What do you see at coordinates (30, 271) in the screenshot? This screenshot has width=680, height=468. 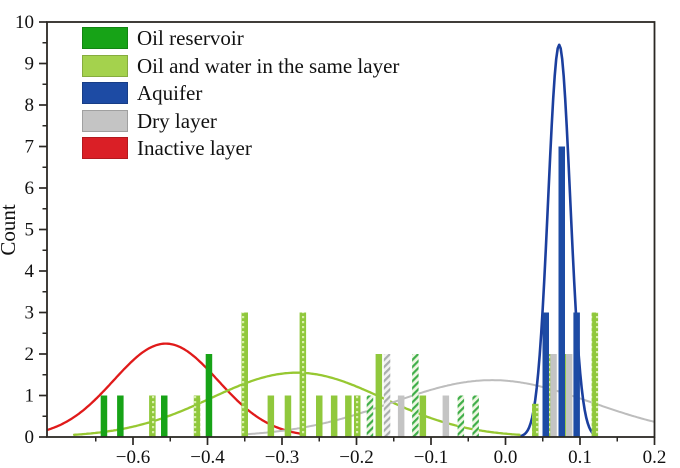 I see `y-tick-label: 4` at bounding box center [30, 271].